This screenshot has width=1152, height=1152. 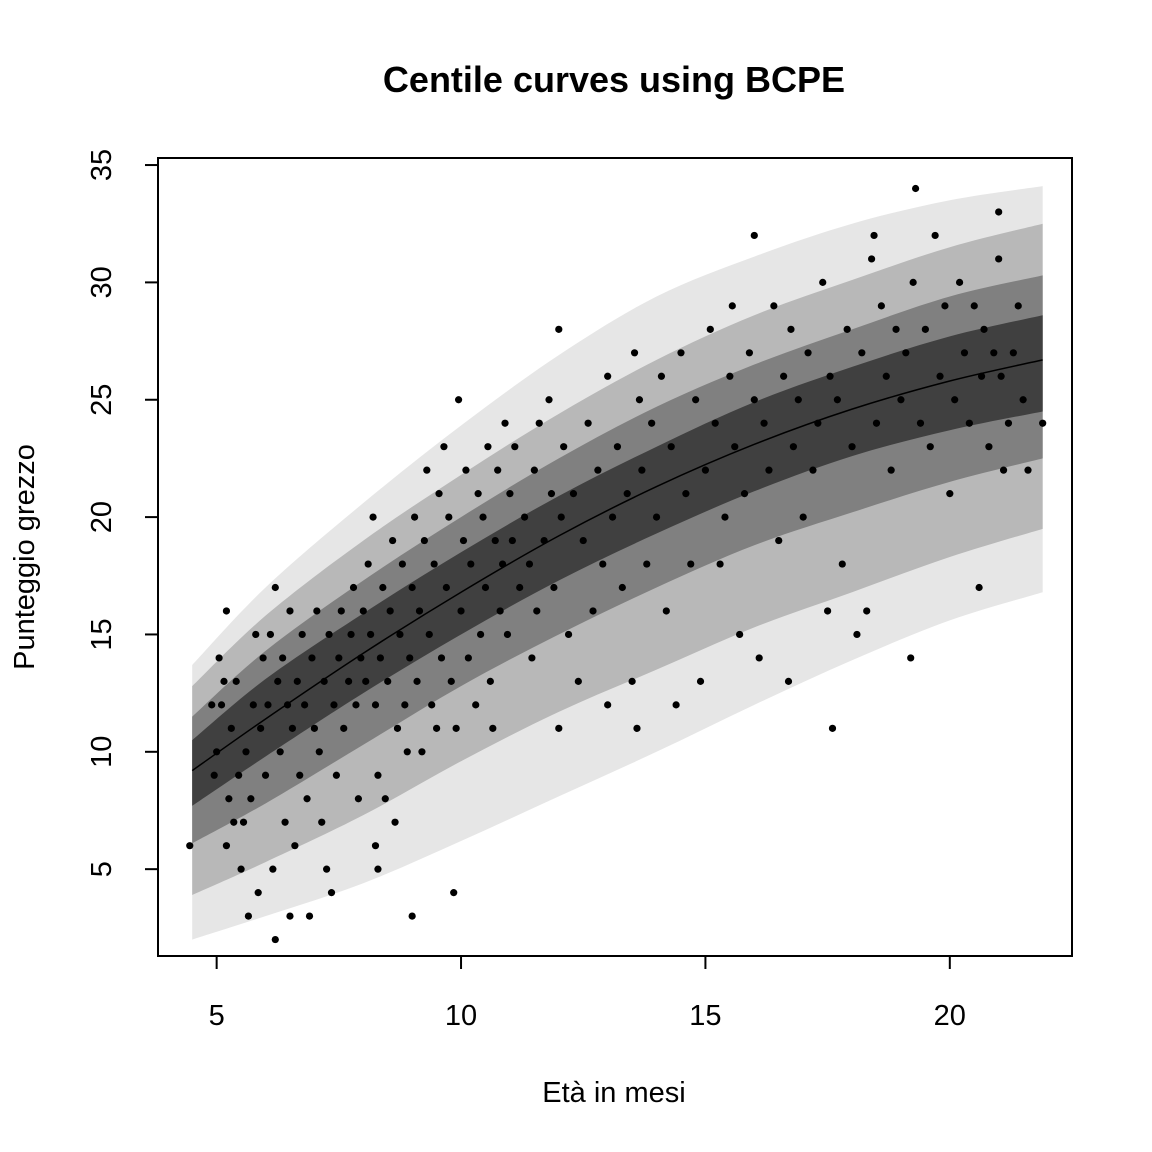 What do you see at coordinates (705, 1016) in the screenshot?
I see `x-tick-label: 15` at bounding box center [705, 1016].